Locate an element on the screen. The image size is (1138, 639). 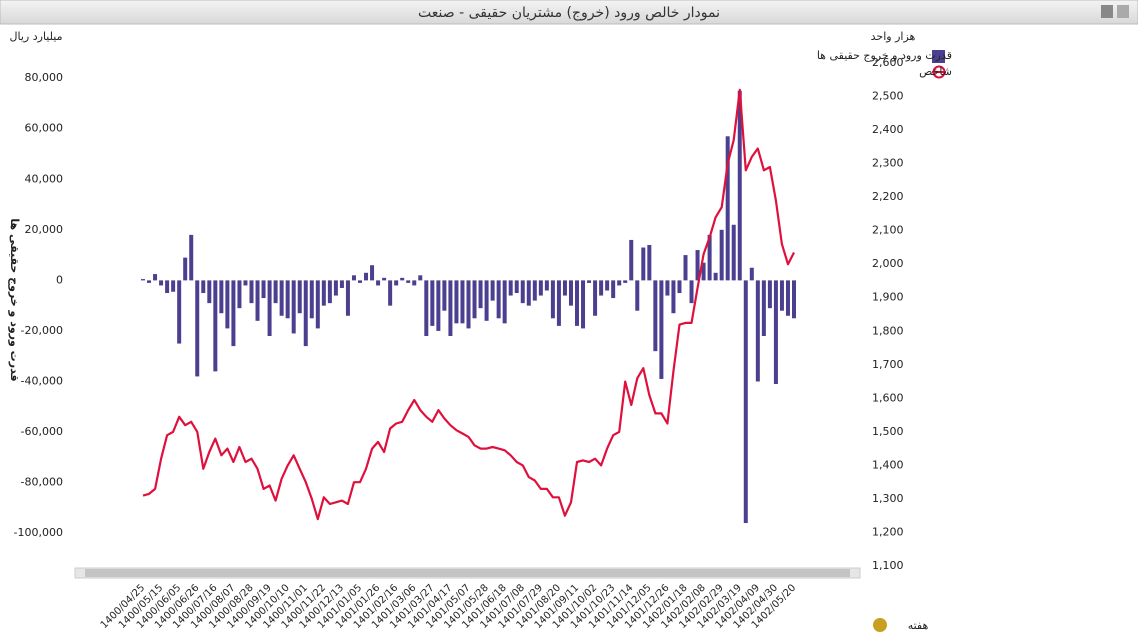
y2-tick-label: 1,200 is located at coordinates (888, 531).